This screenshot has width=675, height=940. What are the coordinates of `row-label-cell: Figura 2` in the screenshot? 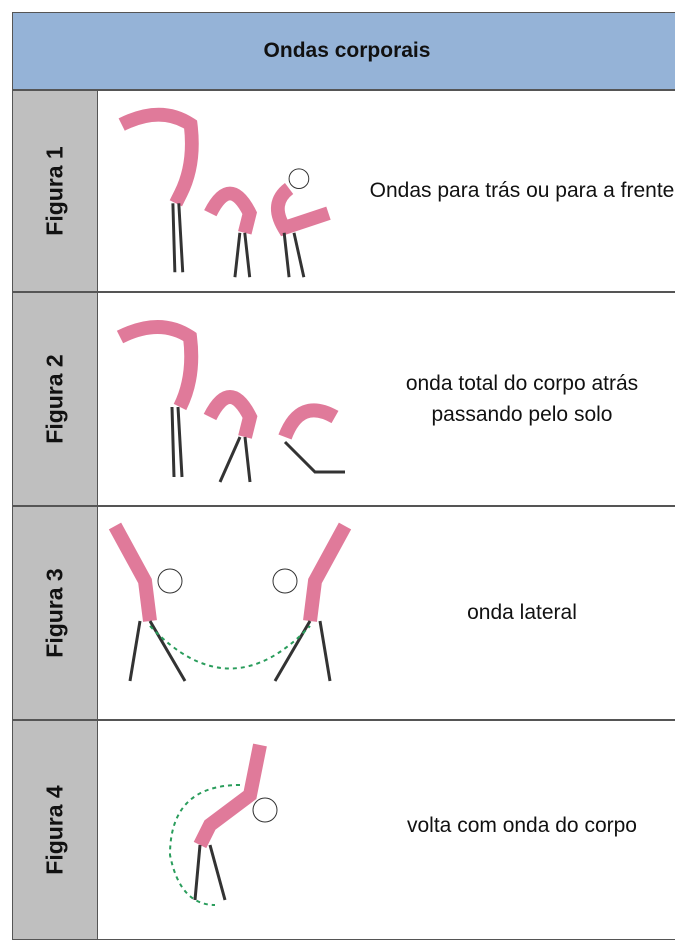 It's located at (55, 399).